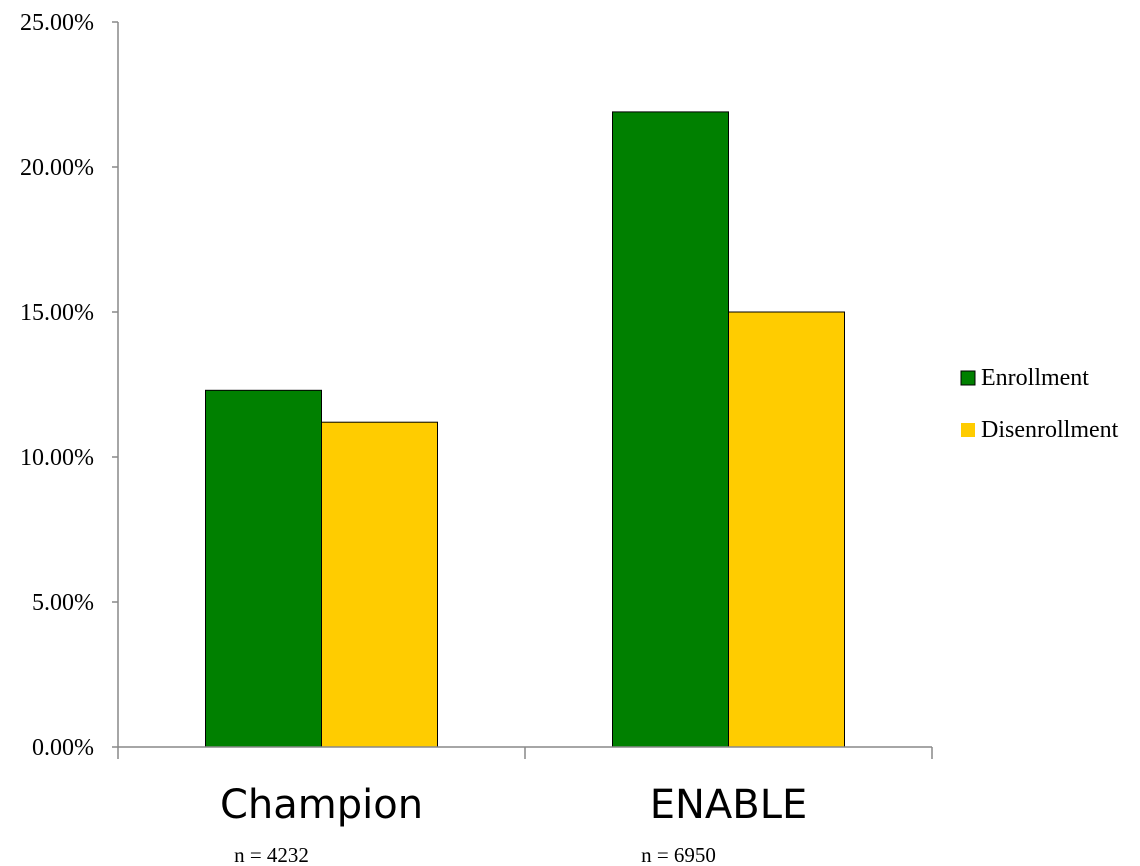  What do you see at coordinates (968, 378) in the screenshot?
I see `legend-swatch-enrollment` at bounding box center [968, 378].